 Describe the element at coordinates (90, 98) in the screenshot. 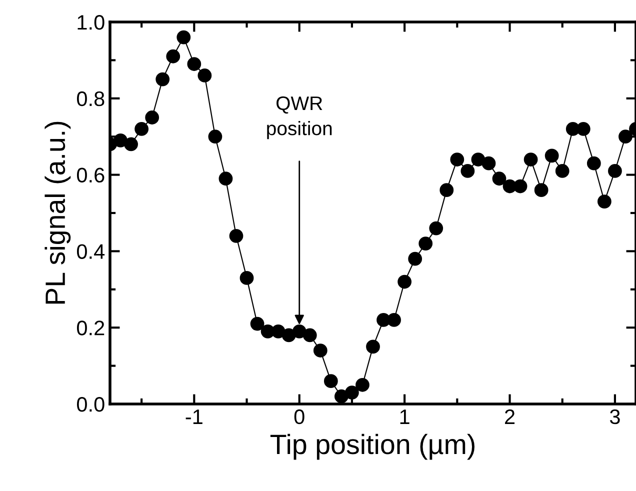

I see `y-tick-label: 0.8` at that location.